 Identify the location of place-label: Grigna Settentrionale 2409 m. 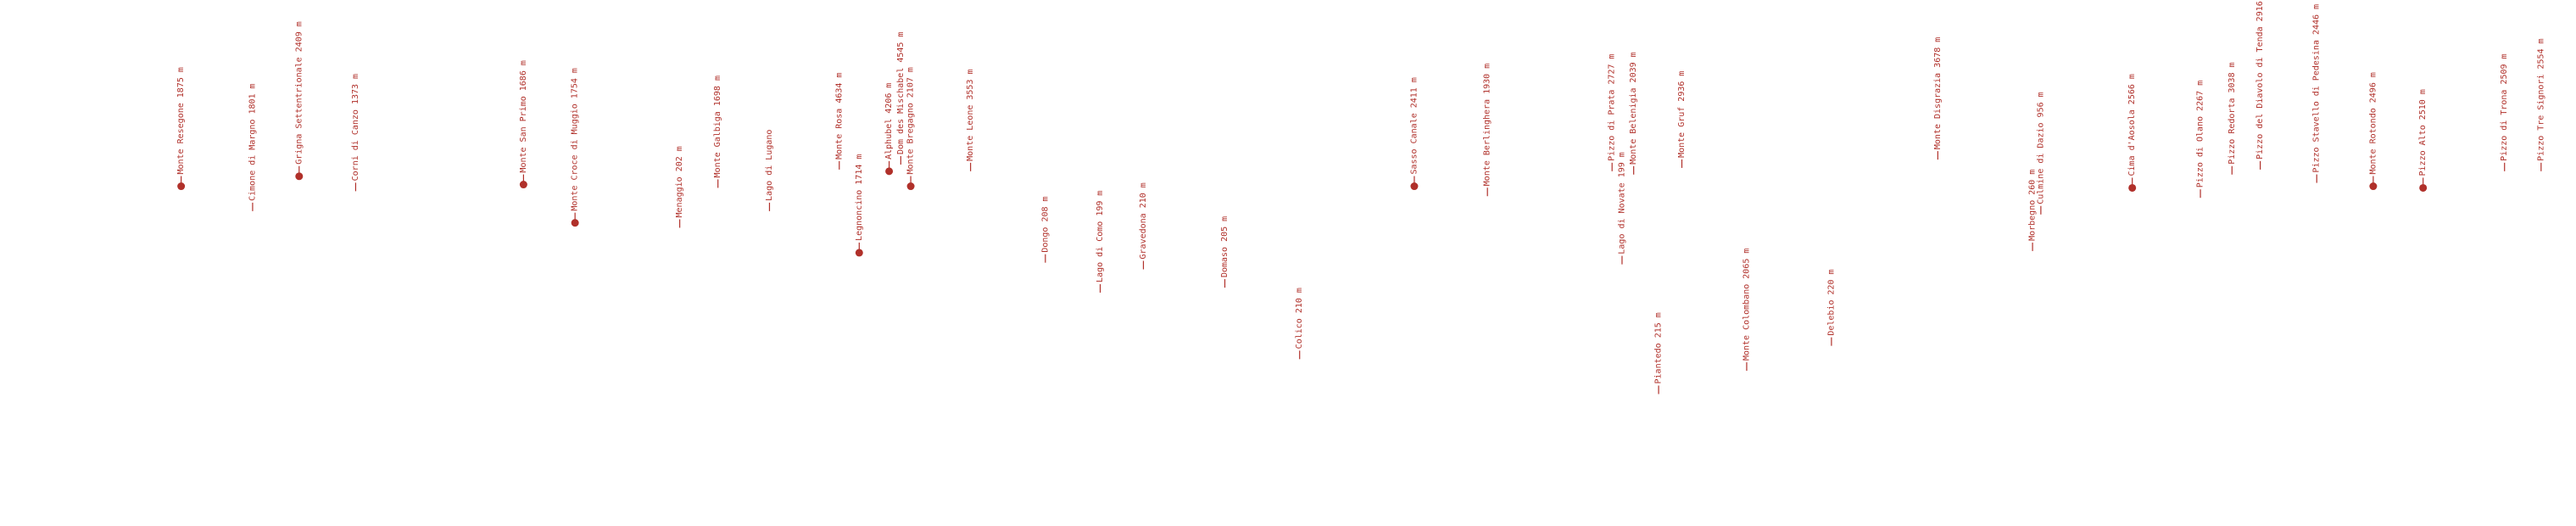
(299, 93).